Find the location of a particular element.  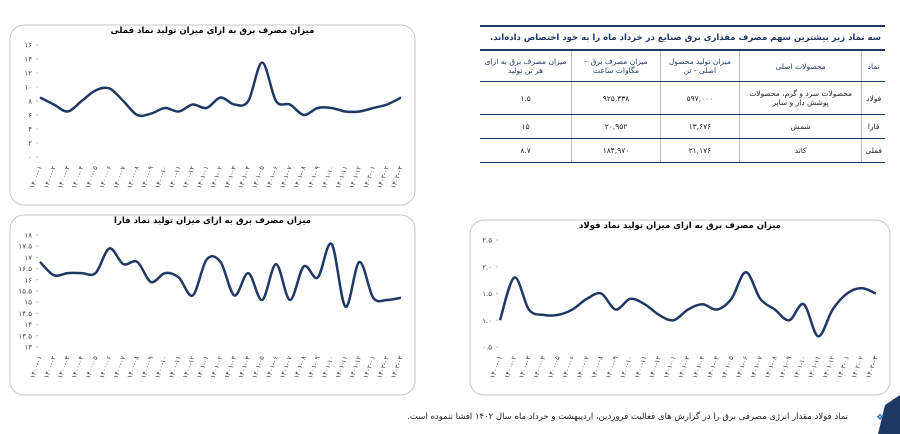

y-tick-label: ۱۶ is located at coordinates (28, 46).